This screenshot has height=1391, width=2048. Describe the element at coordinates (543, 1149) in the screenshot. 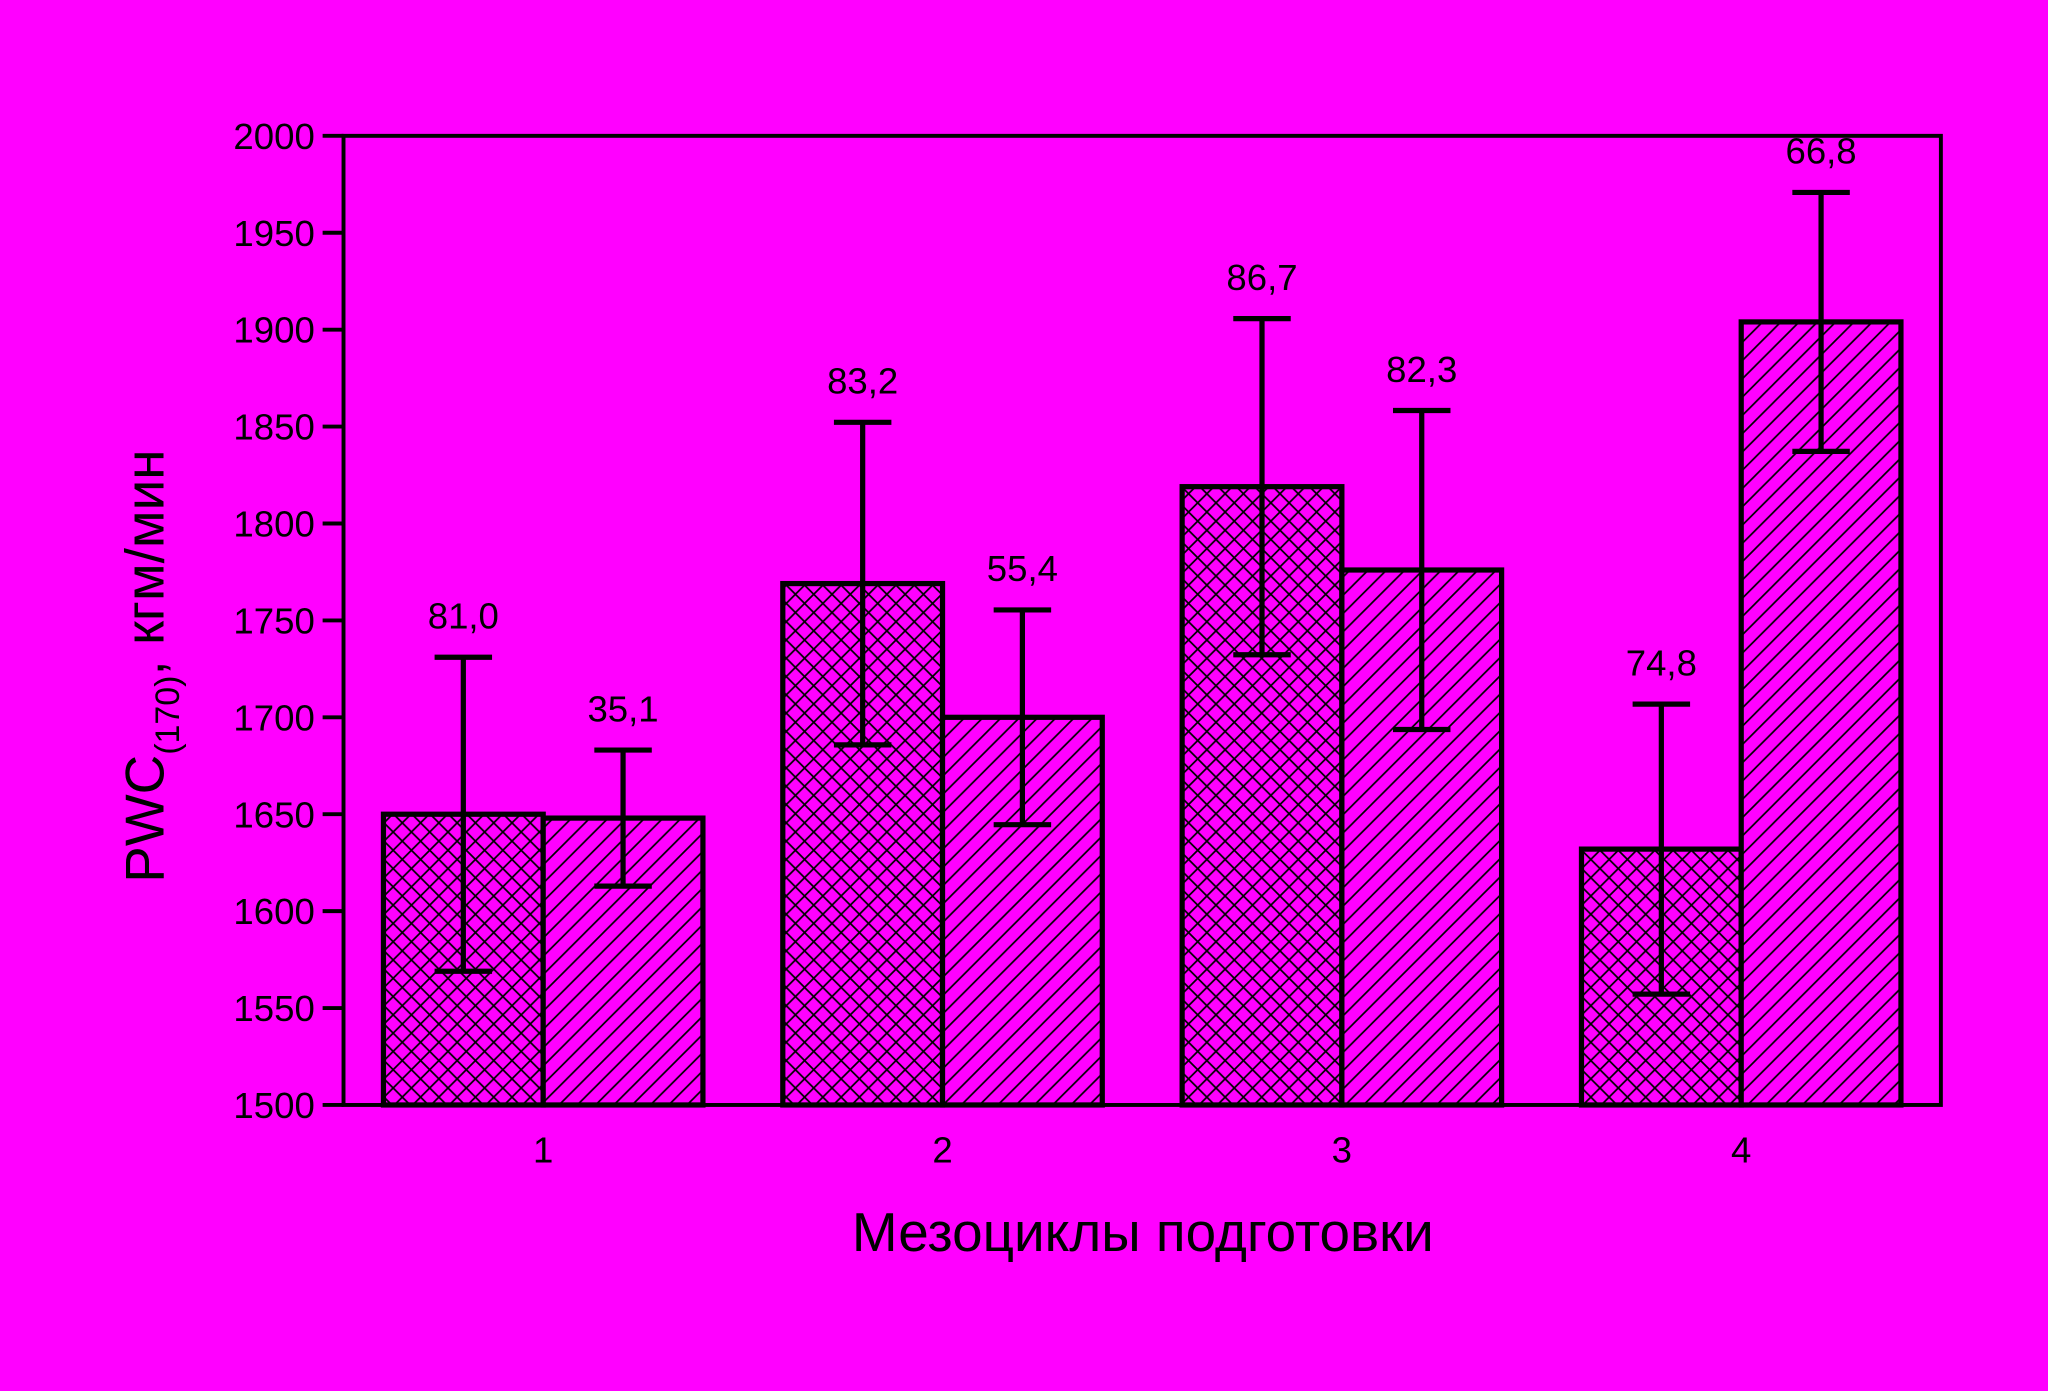

I see `x-tick-label: 1` at that location.